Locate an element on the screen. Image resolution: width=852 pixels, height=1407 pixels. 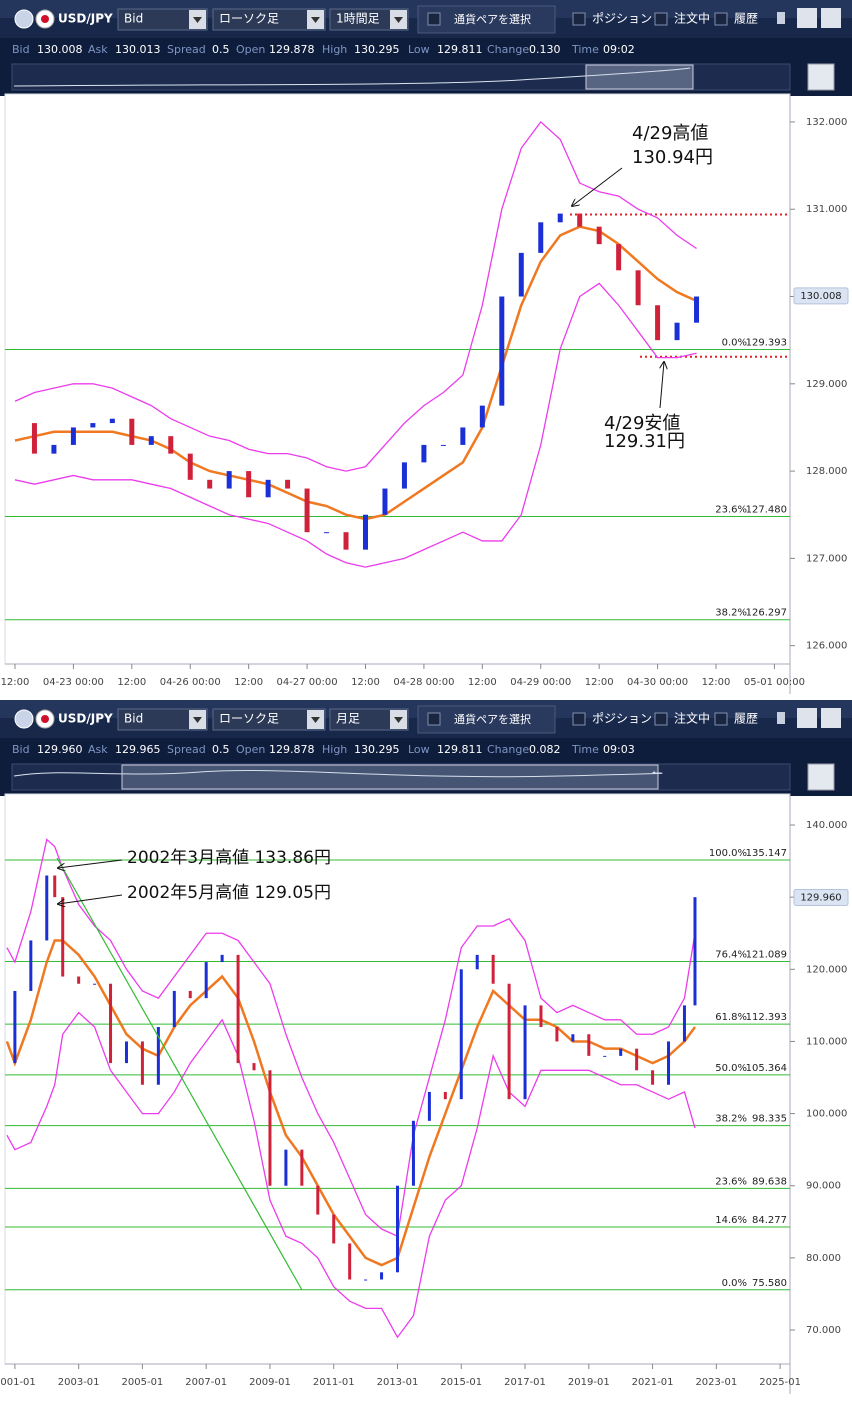
trend-line is located at coordinates (179, 1074).